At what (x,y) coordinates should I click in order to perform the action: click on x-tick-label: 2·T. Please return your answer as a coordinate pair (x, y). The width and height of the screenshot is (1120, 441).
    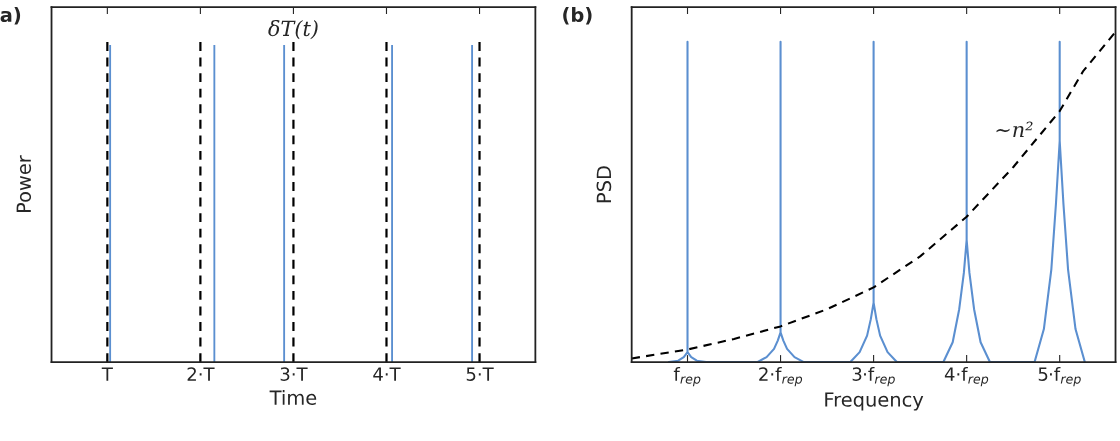
    Looking at the image, I should click on (201, 374).